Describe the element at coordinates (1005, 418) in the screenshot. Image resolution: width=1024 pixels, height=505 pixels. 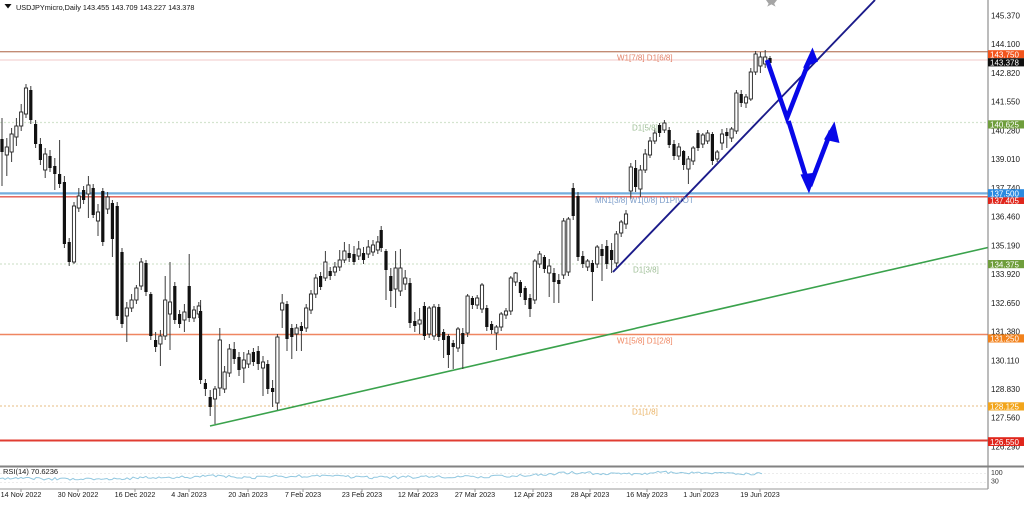
I see `svg-text: 127.560` at that location.